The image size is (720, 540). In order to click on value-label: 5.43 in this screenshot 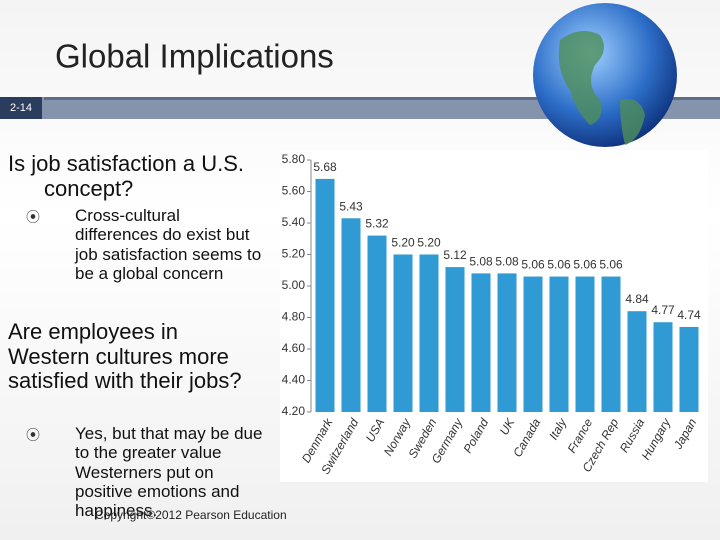, I will do `click(351, 206)`.